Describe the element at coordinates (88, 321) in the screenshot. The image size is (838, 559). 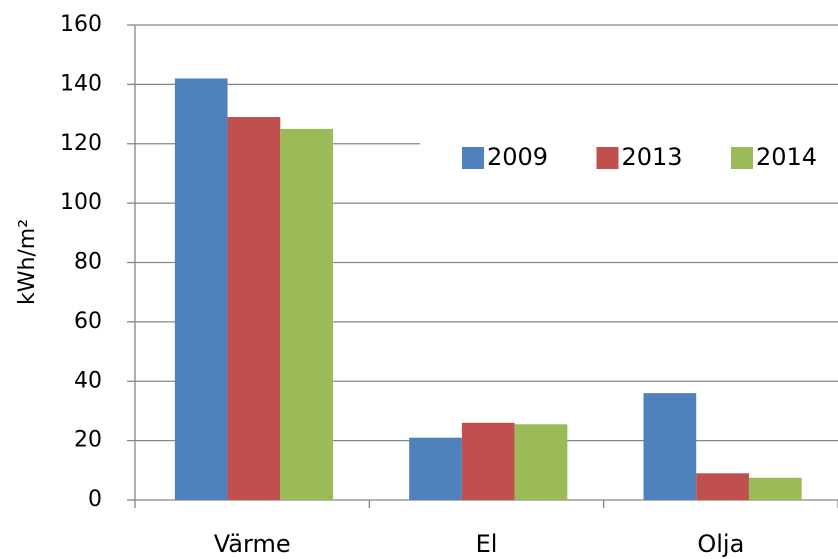
I see `y-tick-label: 60` at that location.